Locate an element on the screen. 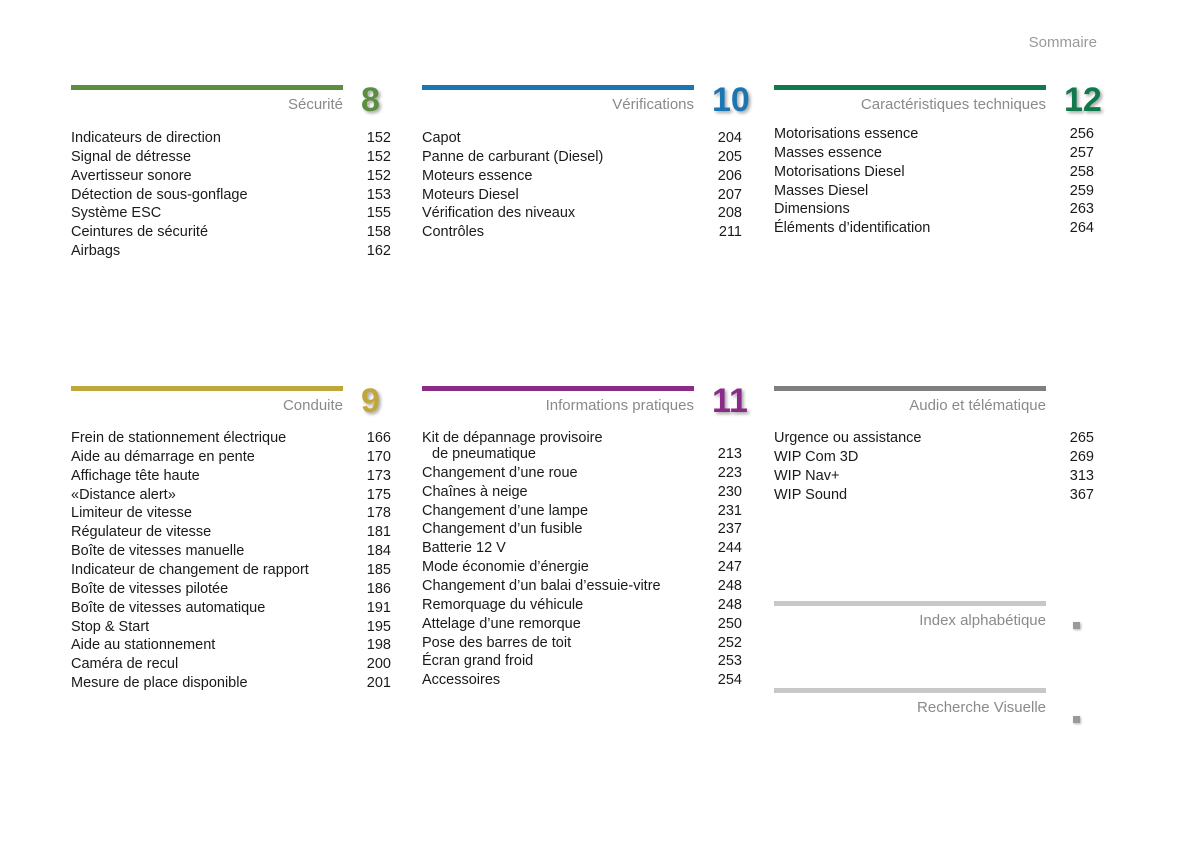 The image size is (1191, 845). page-number: 158 is located at coordinates (378, 232).